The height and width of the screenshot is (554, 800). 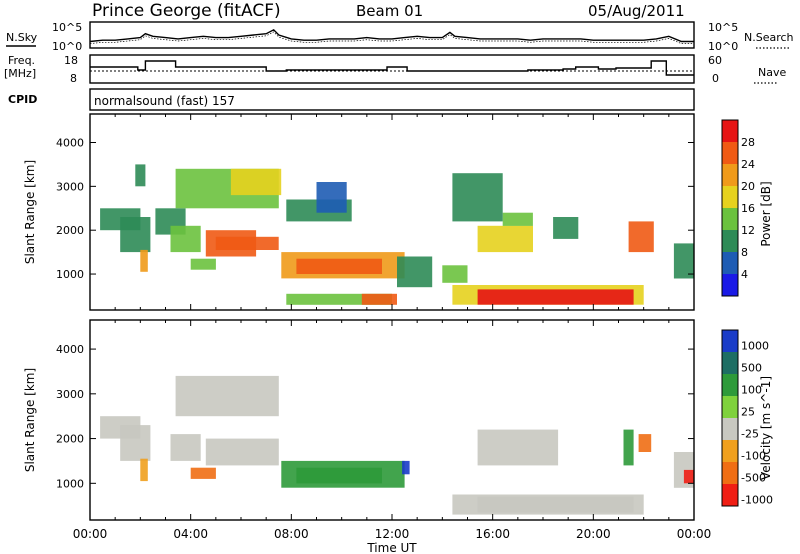 I want to click on velocity-colorbar-tick: 500, so click(x=751, y=367).